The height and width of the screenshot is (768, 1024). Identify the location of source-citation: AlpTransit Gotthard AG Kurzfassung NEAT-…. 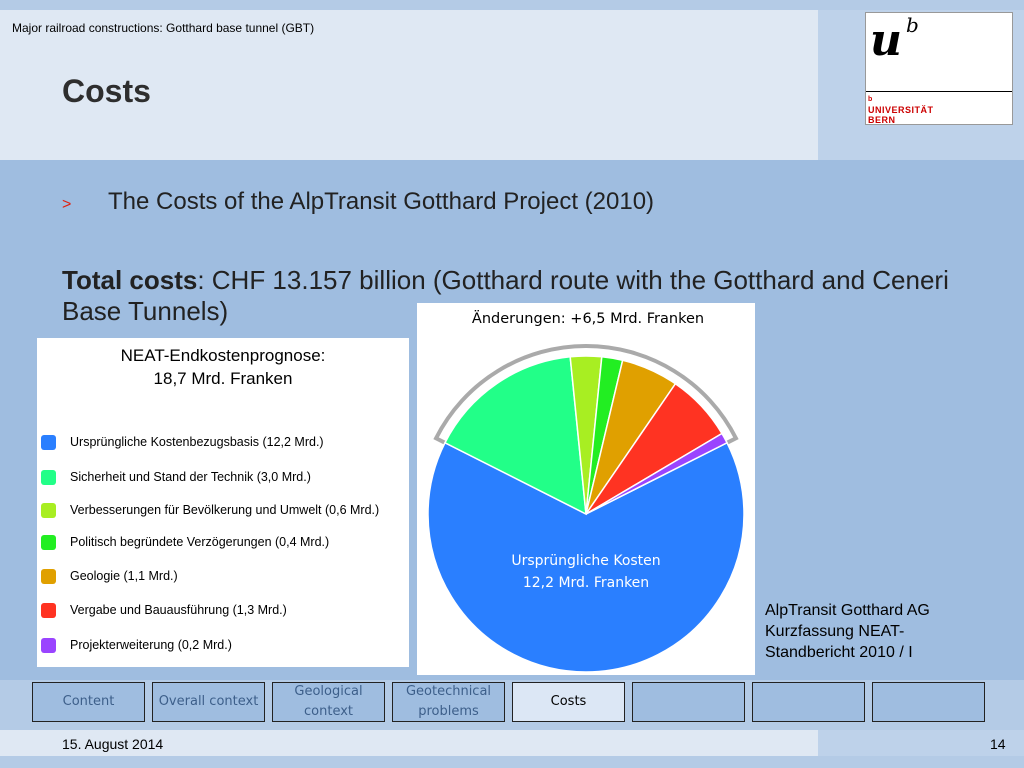
(890, 631).